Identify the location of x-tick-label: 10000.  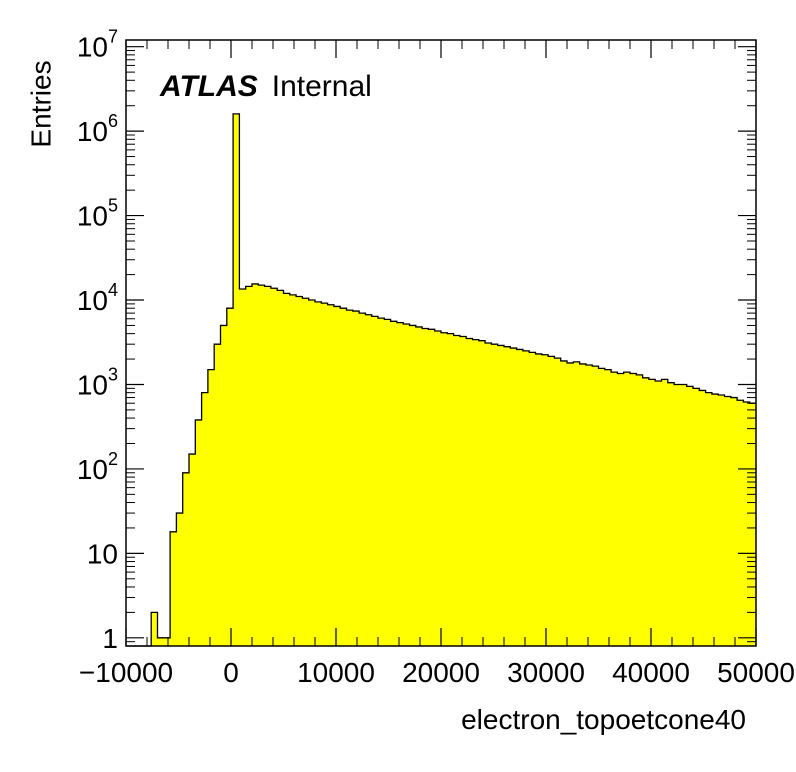
(336, 672).